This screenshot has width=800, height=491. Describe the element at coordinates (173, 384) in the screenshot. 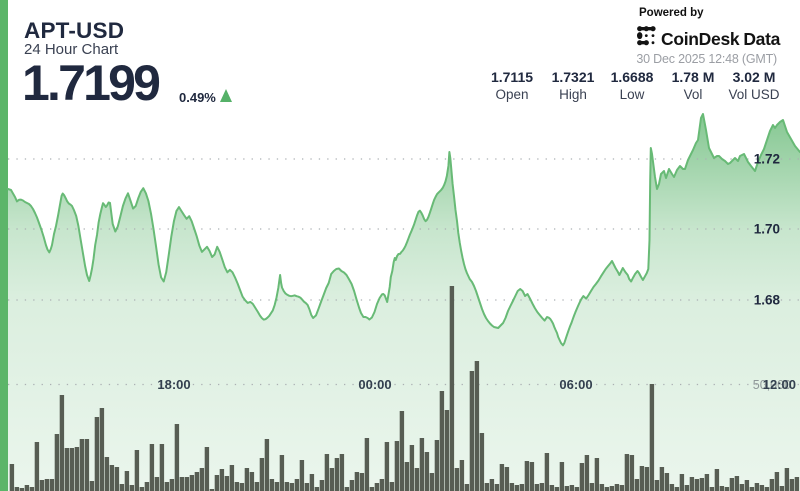

I see `svg-text: 18:00` at that location.